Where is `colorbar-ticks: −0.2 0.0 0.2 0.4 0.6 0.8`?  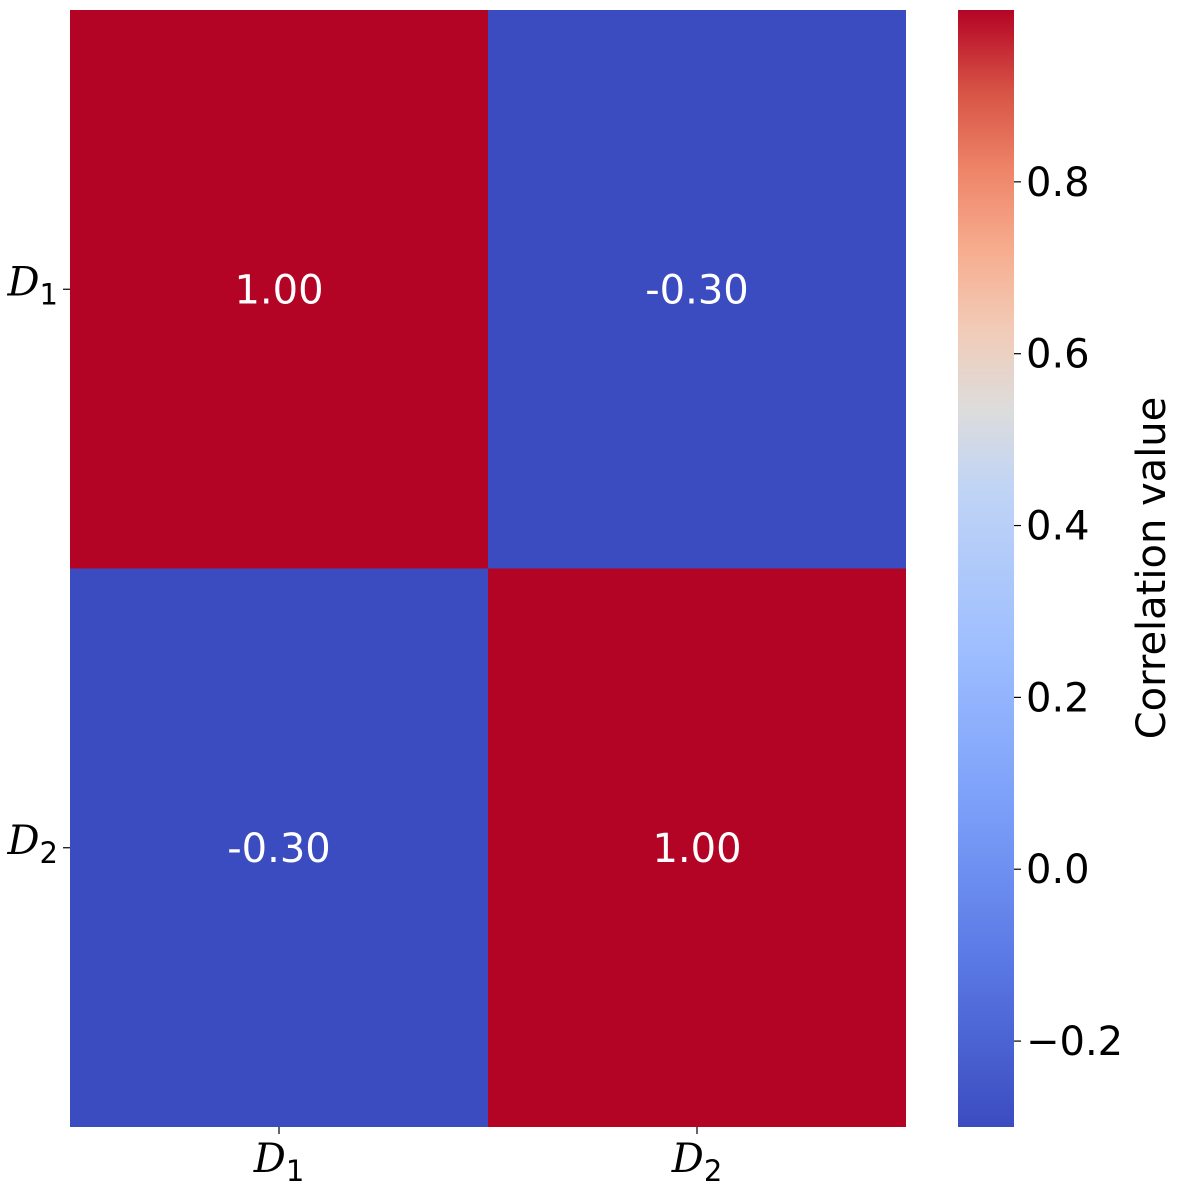 colorbar-ticks: −0.2 0.0 0.2 0.4 0.6 0.8 is located at coordinates (1068, 612).